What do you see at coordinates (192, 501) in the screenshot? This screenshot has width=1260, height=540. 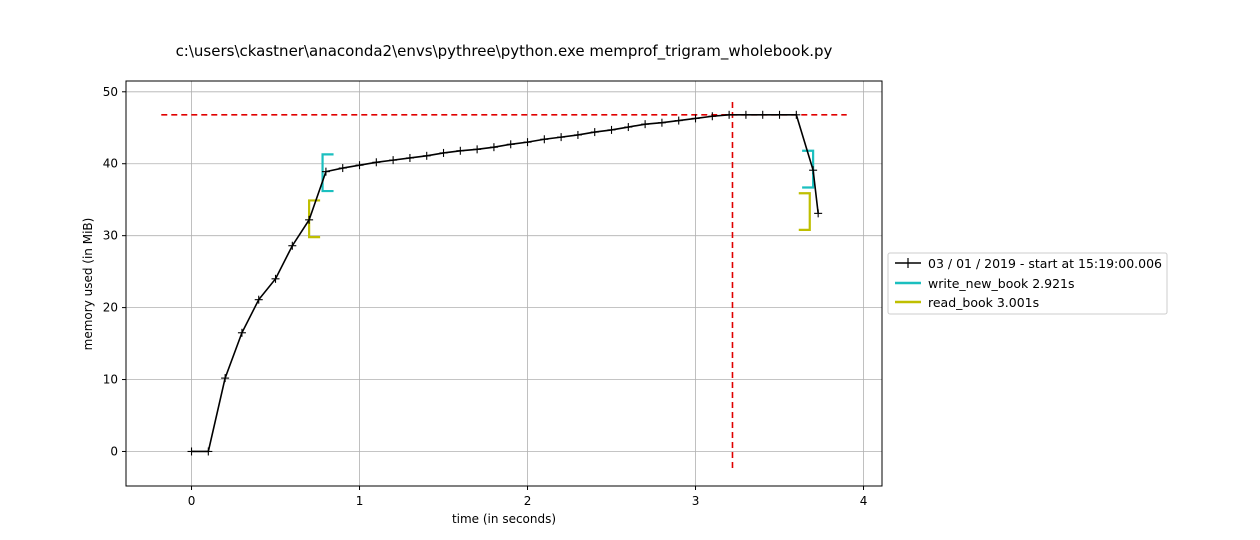 I see `x-tick-label-0: 0` at bounding box center [192, 501].